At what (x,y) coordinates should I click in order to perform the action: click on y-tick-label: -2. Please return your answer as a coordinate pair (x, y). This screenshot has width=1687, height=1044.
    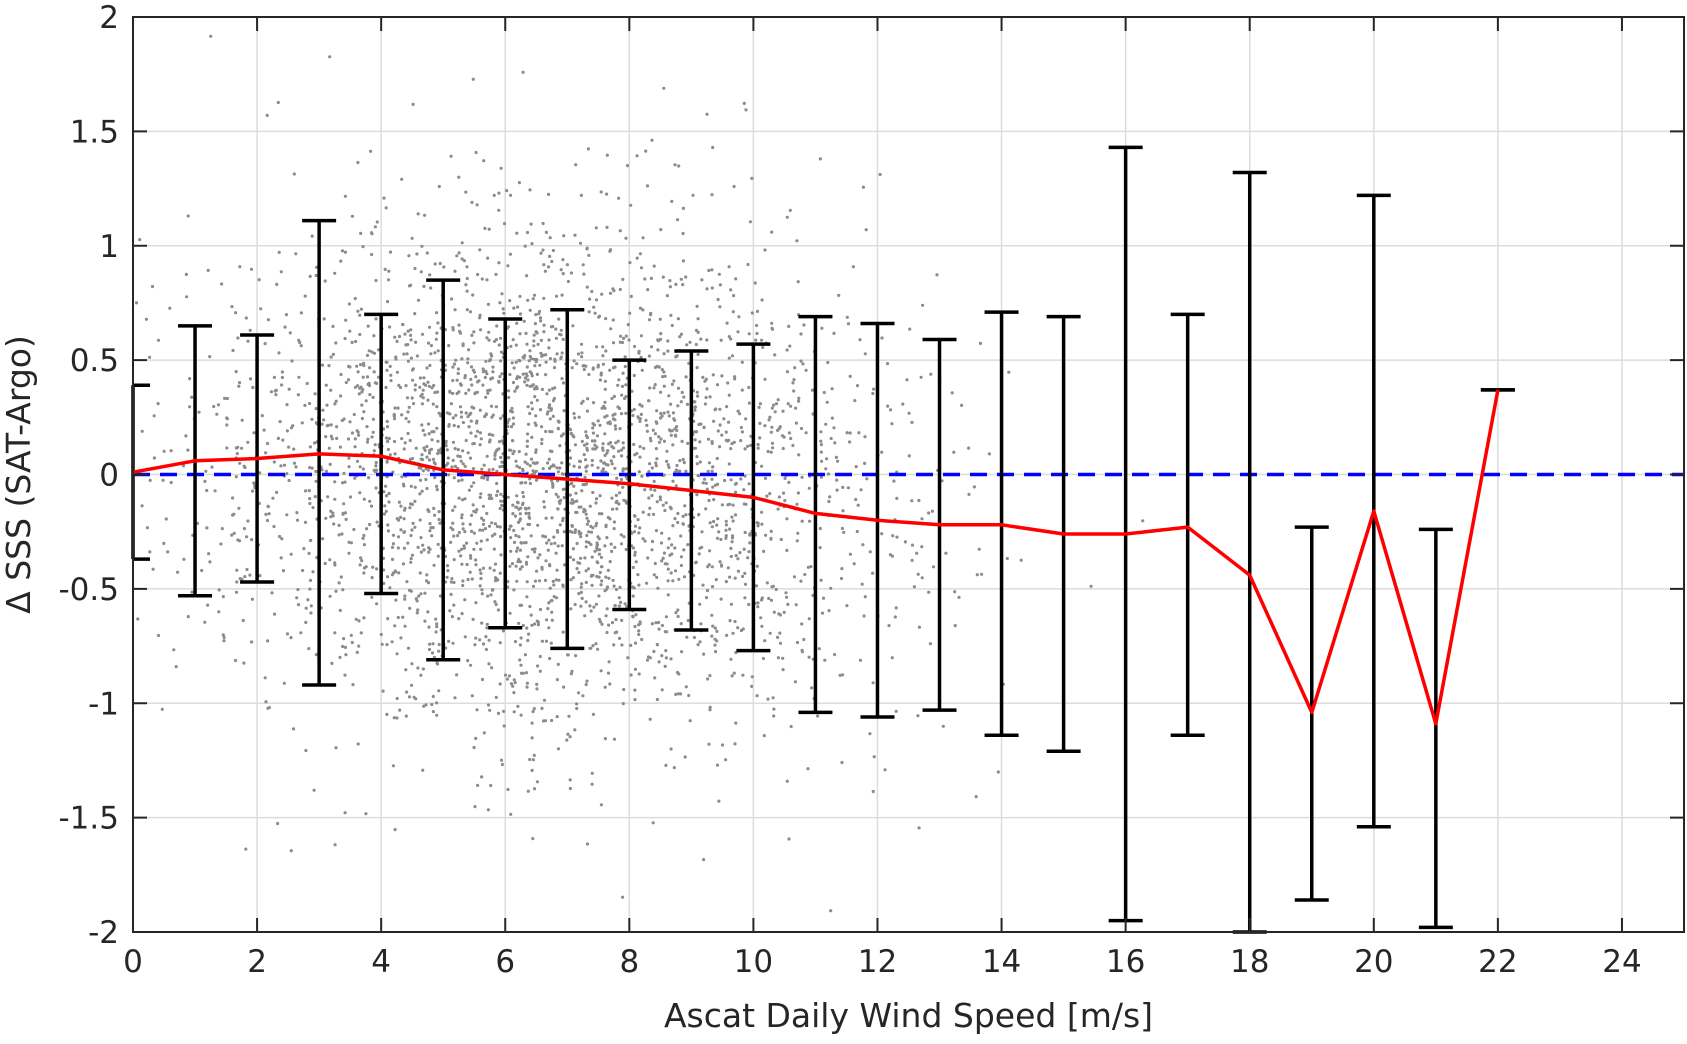
    Looking at the image, I should click on (103, 933).